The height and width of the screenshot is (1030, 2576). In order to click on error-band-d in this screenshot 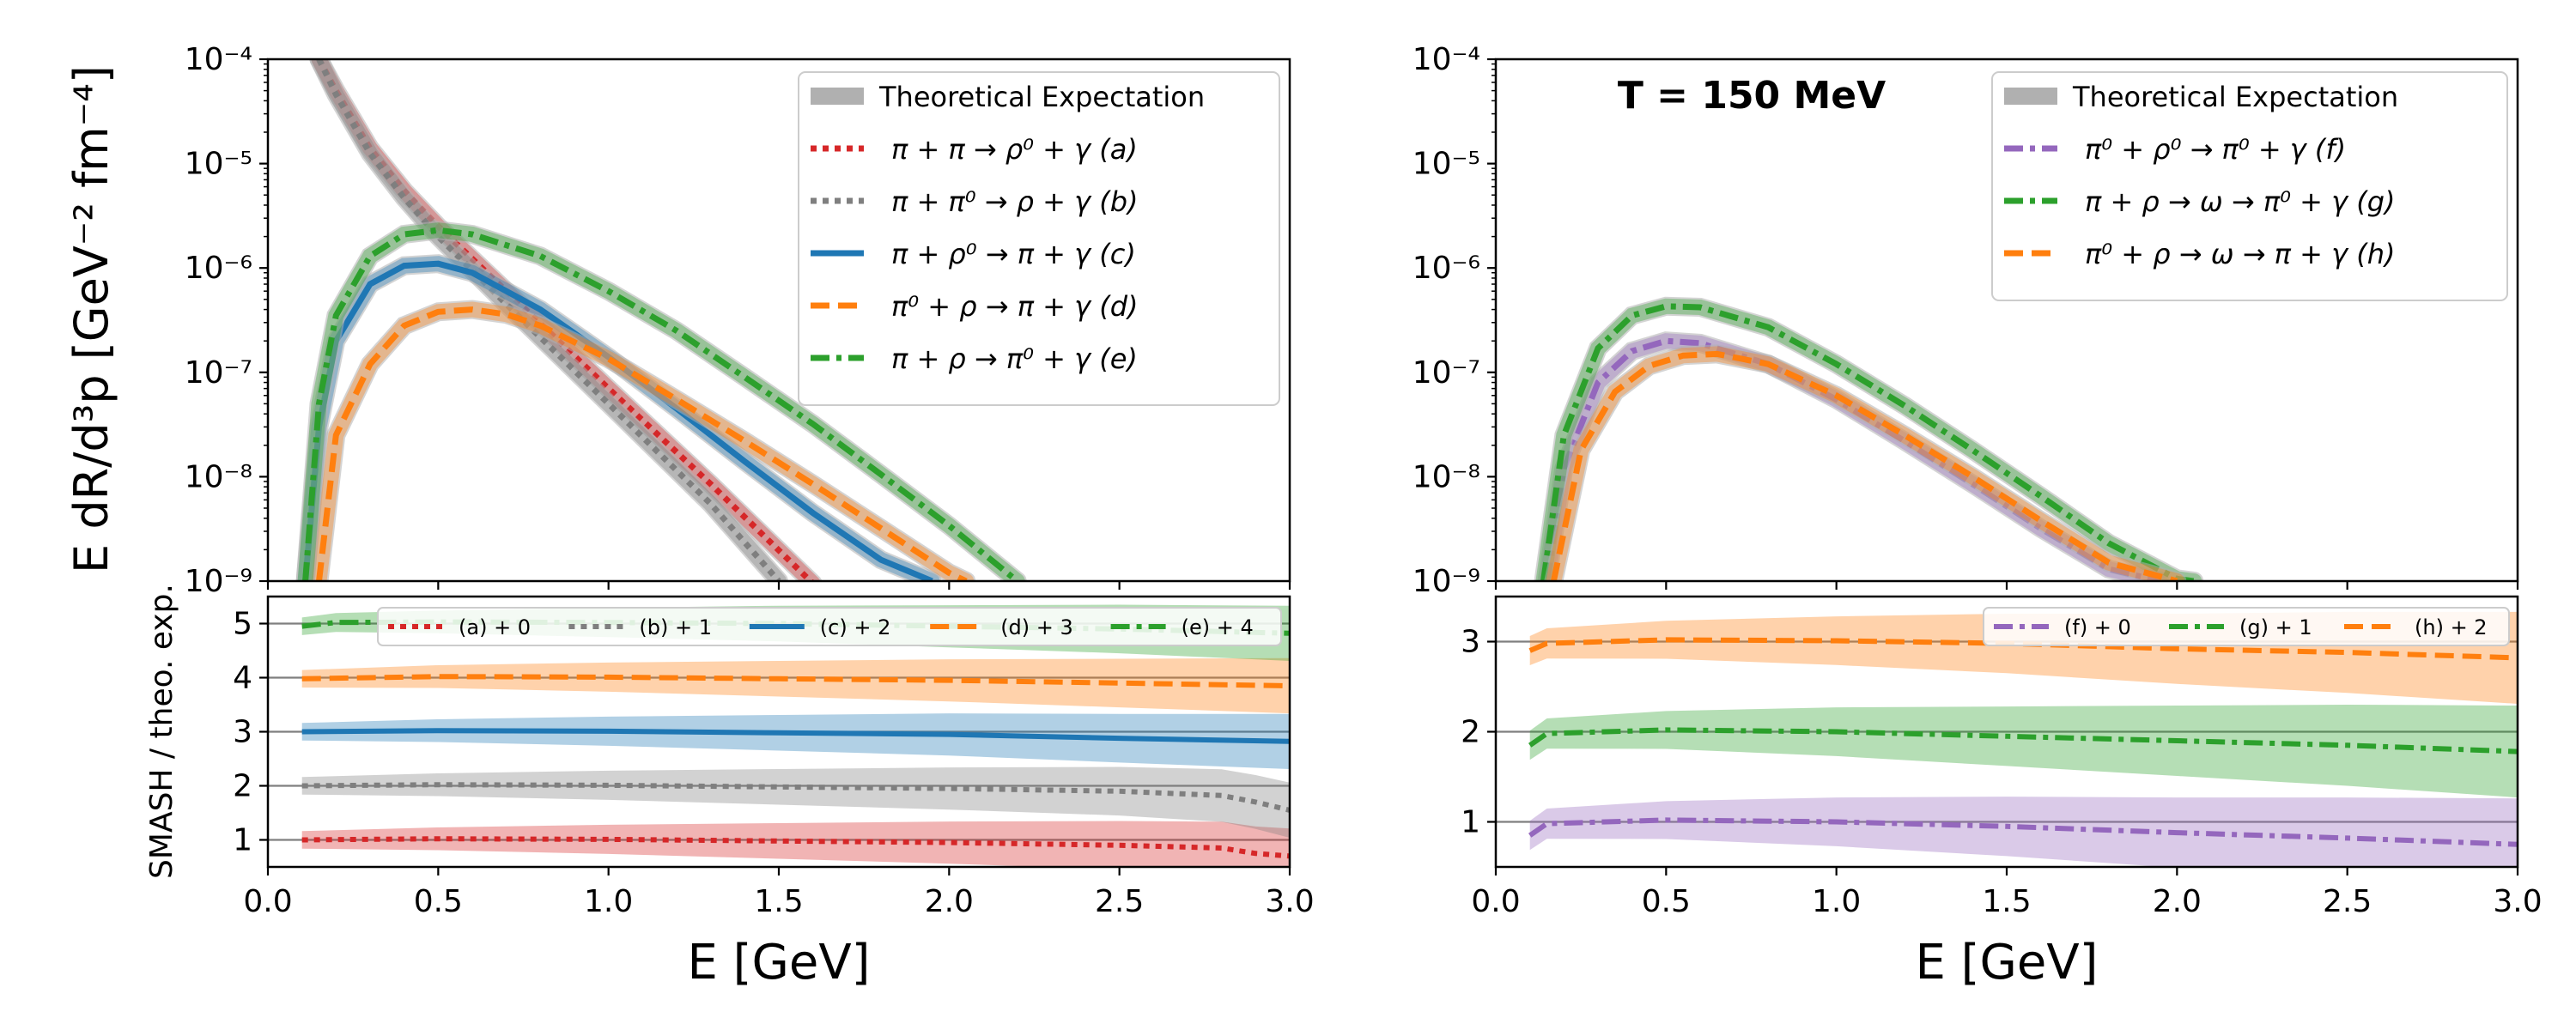, I will do `click(795, 685)`.